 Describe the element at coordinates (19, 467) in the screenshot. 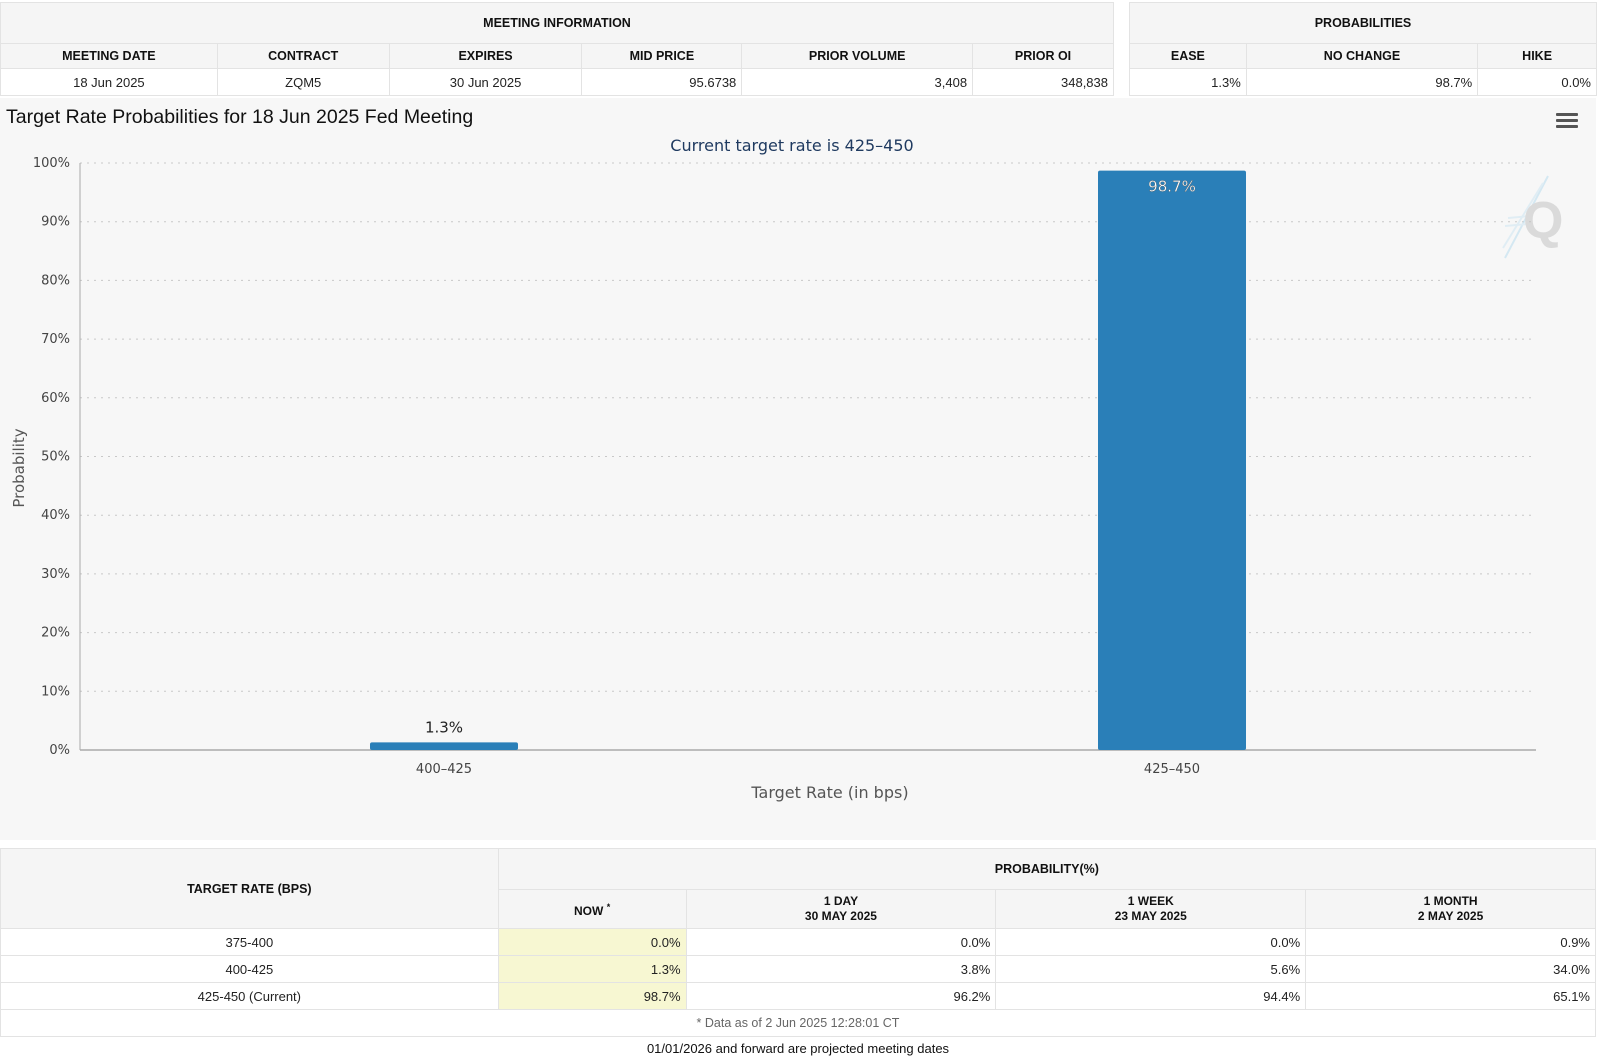

I see `y-axis-title: Probability` at that location.